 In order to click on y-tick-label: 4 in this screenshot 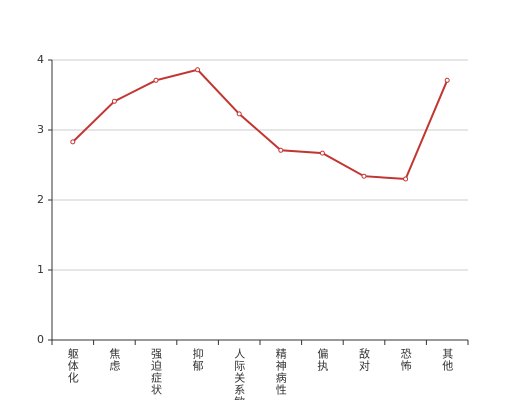, I will do `click(40, 59)`.